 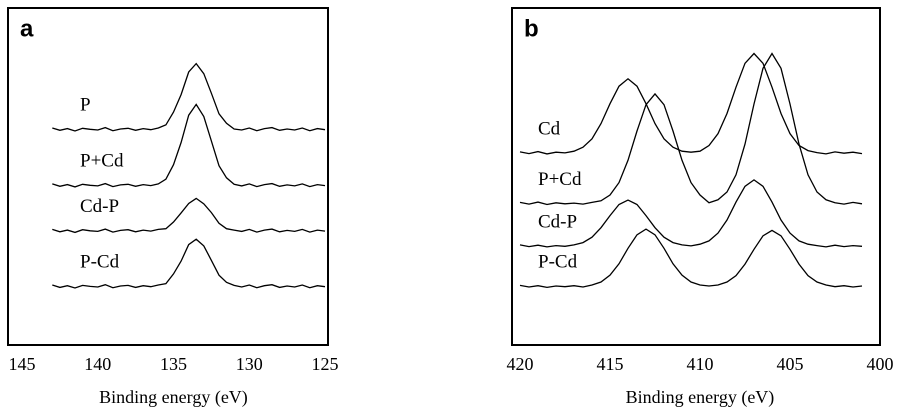 I want to click on x-tick-label: 415, so click(x=610, y=364).